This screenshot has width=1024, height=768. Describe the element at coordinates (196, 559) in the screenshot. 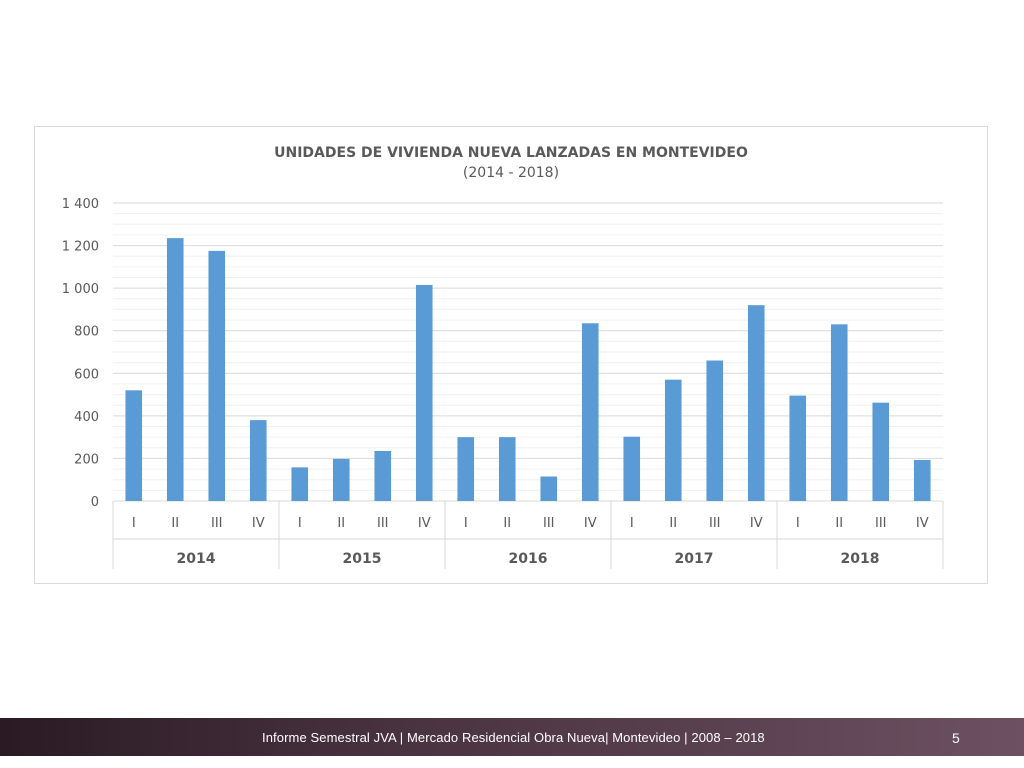

I see `x-group-label: 2014` at that location.